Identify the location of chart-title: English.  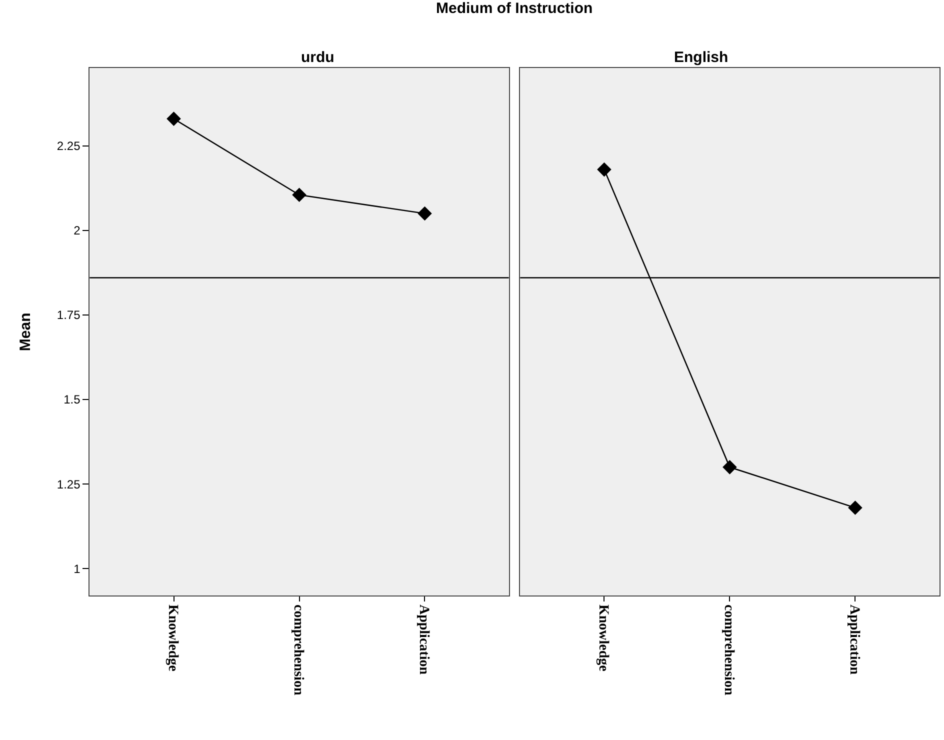
(701, 57).